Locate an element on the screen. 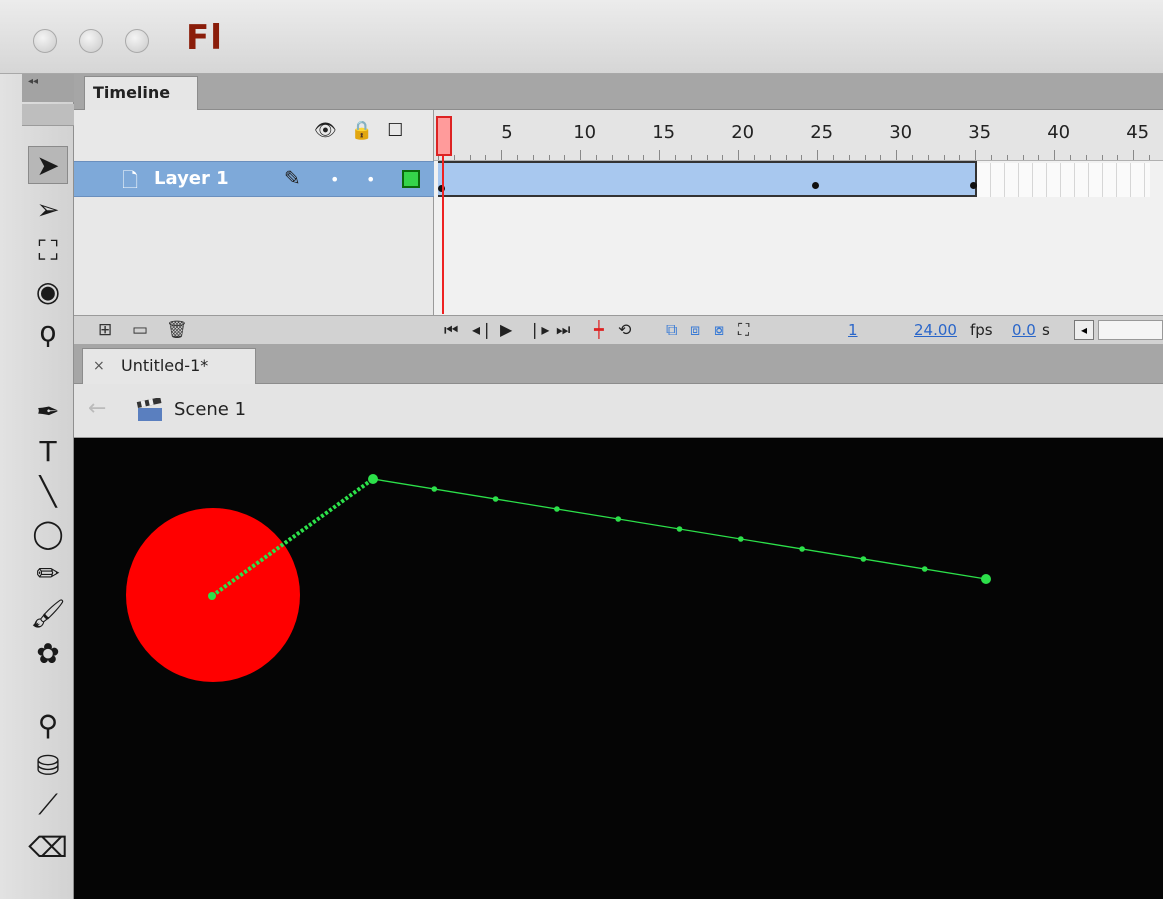 The image size is (1163, 899). playhead is located at coordinates (444, 136).